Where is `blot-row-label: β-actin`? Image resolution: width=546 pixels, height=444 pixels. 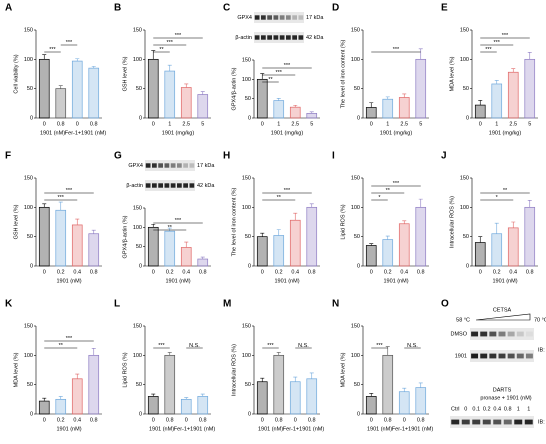 blot-row-label: β-actin is located at coordinates (134, 186).